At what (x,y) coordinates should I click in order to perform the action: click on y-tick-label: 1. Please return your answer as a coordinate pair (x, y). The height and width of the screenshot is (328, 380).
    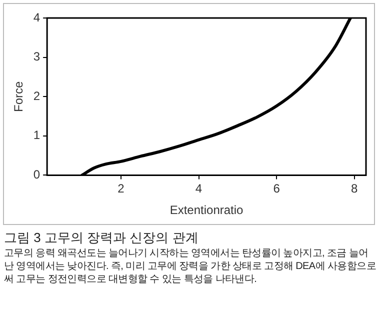
    Looking at the image, I should click on (36, 135).